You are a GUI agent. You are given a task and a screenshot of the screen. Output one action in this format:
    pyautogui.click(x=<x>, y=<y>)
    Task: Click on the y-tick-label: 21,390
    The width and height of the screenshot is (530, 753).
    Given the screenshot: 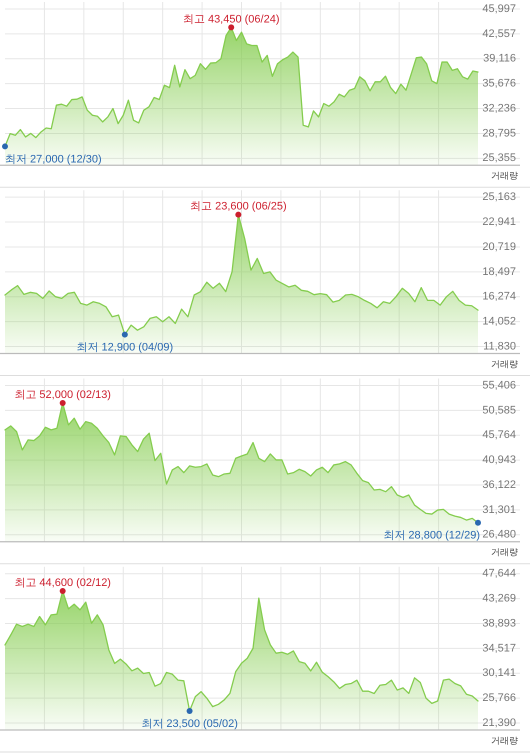 What is the action you would take?
    pyautogui.click(x=499, y=722)
    